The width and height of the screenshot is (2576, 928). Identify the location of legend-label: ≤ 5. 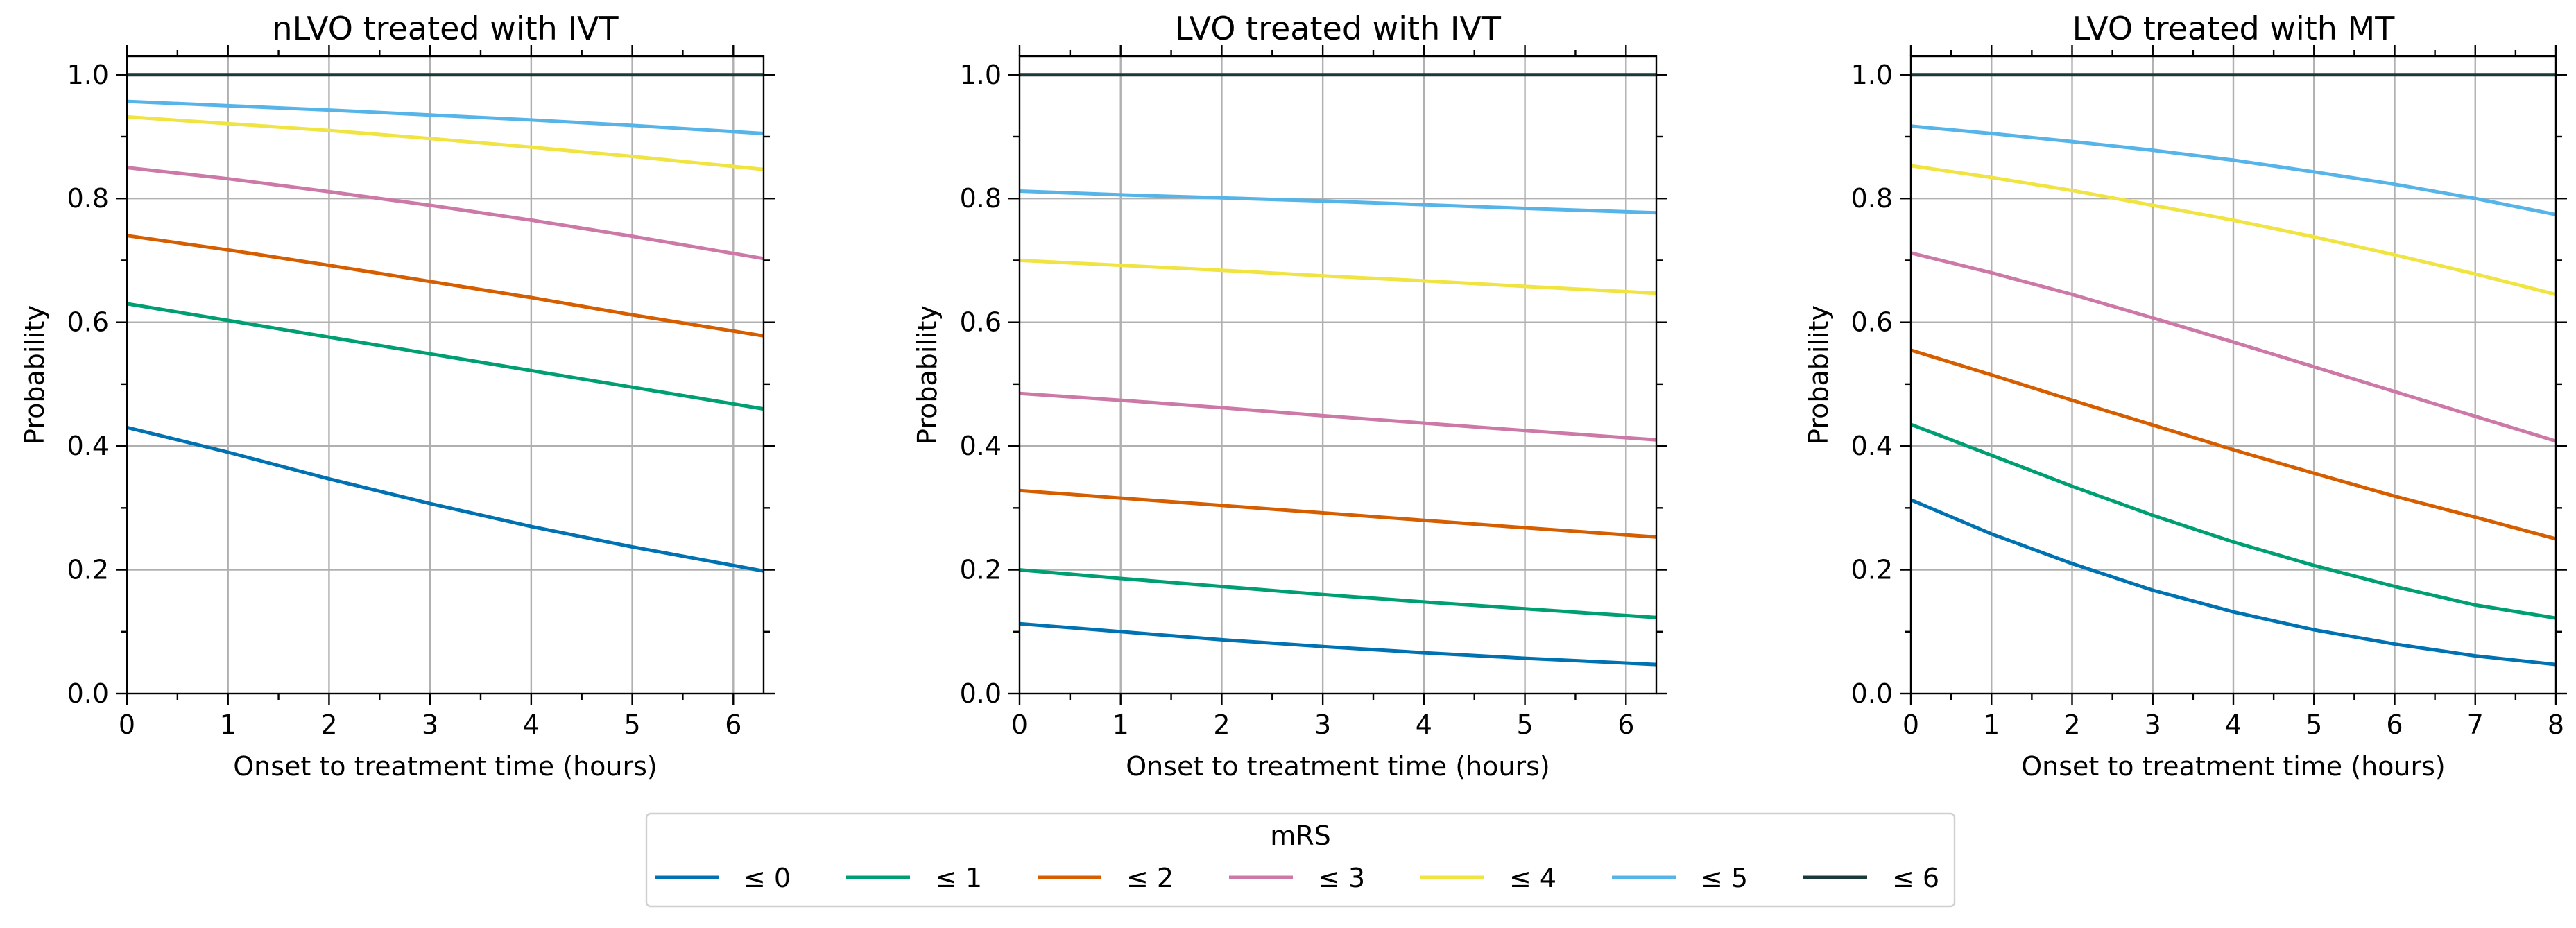
(1724, 878).